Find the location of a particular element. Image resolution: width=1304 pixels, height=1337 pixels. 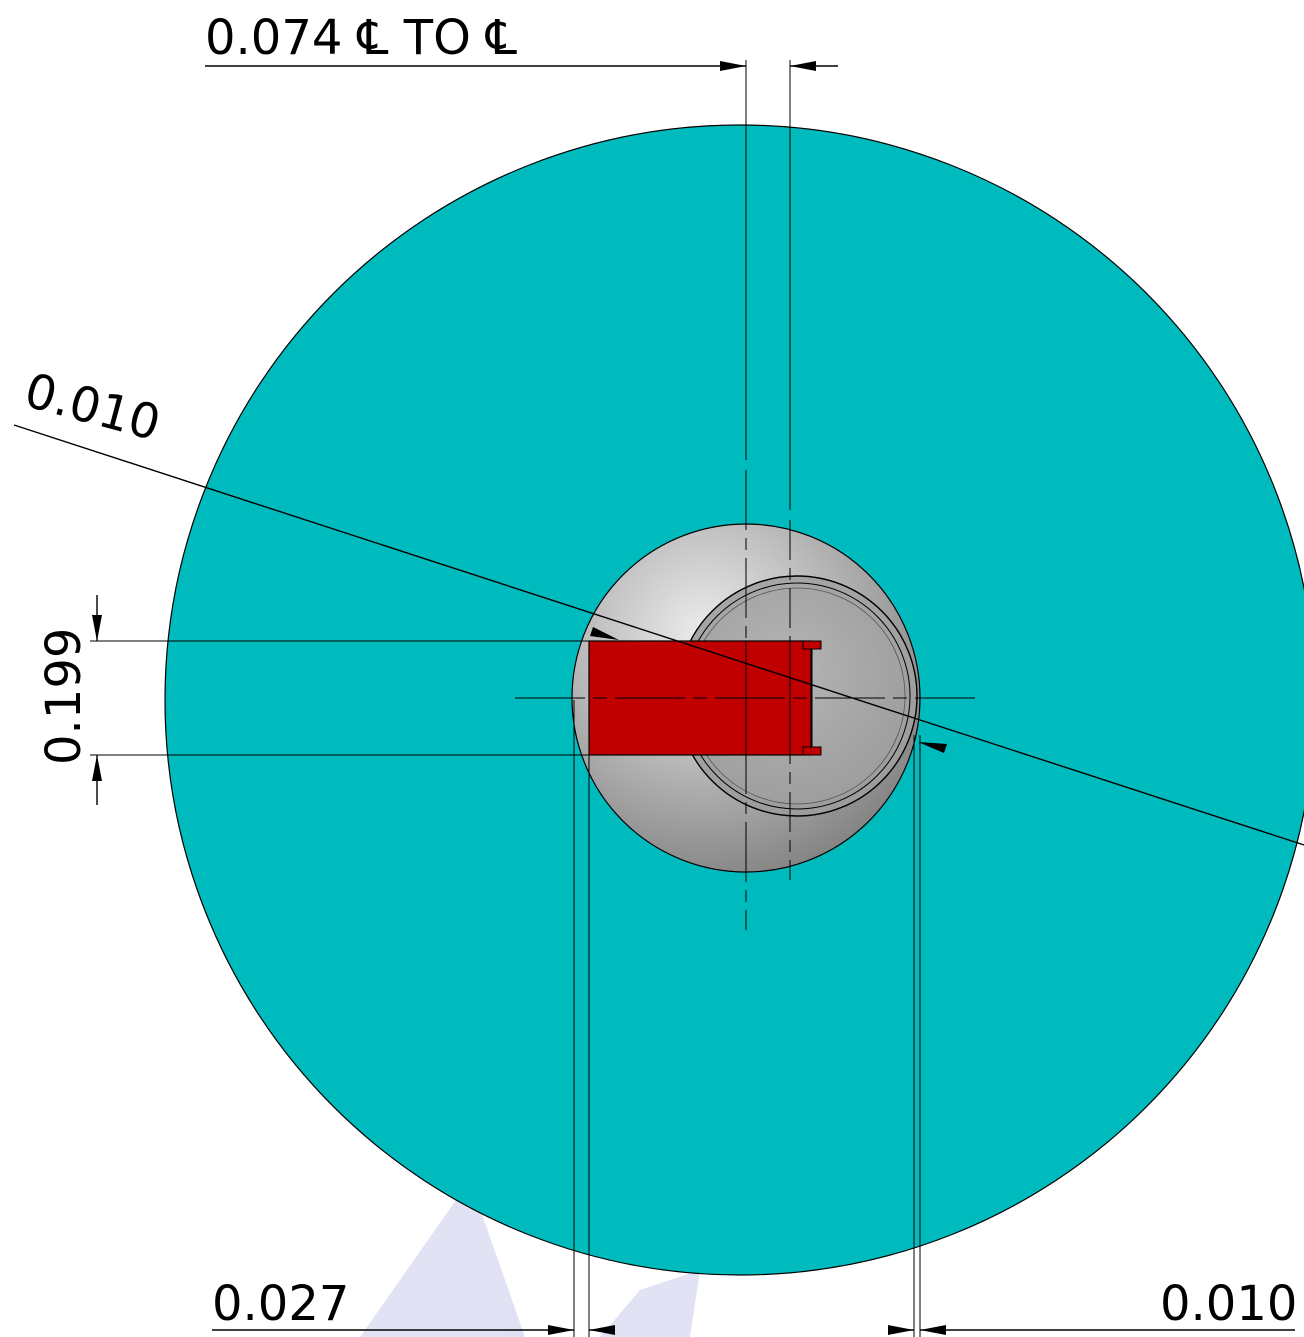

dimension-bottom-left-label: 0.027 is located at coordinates (280, 1304).